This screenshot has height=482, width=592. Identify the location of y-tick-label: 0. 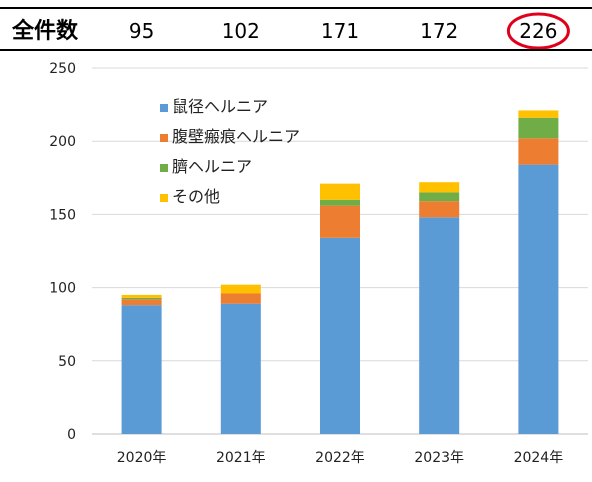
(71, 435).